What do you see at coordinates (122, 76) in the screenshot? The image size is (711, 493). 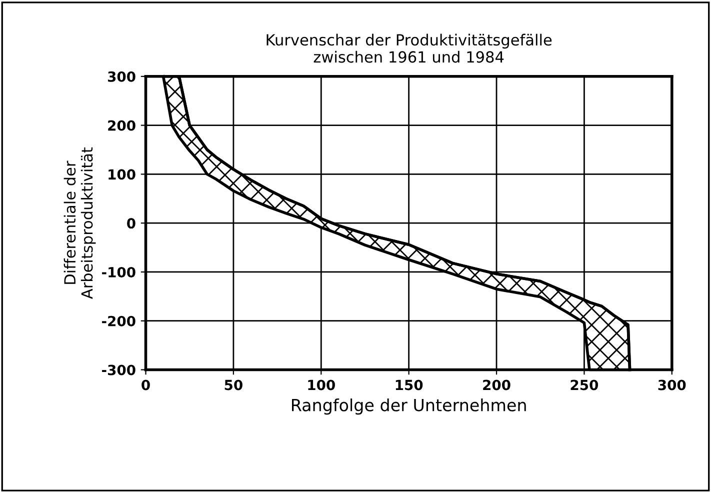 I see `y-tick-label: 300` at bounding box center [122, 76].